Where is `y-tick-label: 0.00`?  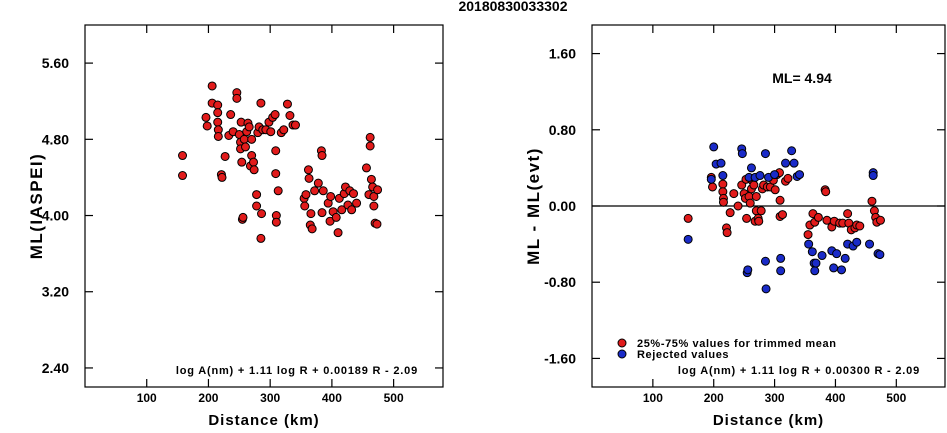
y-tick-label: 0.00 is located at coordinates (562, 206).